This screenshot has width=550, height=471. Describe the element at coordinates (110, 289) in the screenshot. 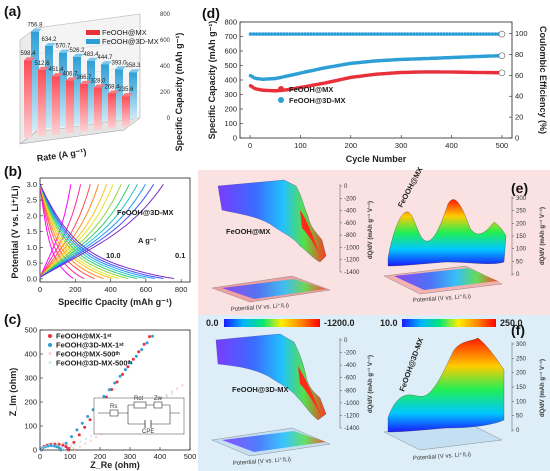

I see `panel-b-x-tick-label: 400` at that location.